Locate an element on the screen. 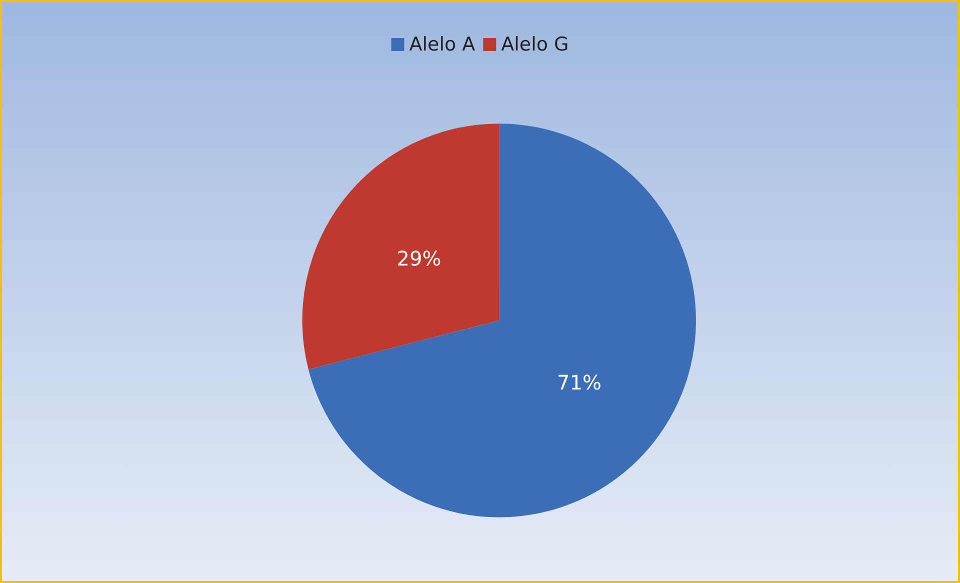 The height and width of the screenshot is (583, 960). data-label: 29% is located at coordinates (419, 258).